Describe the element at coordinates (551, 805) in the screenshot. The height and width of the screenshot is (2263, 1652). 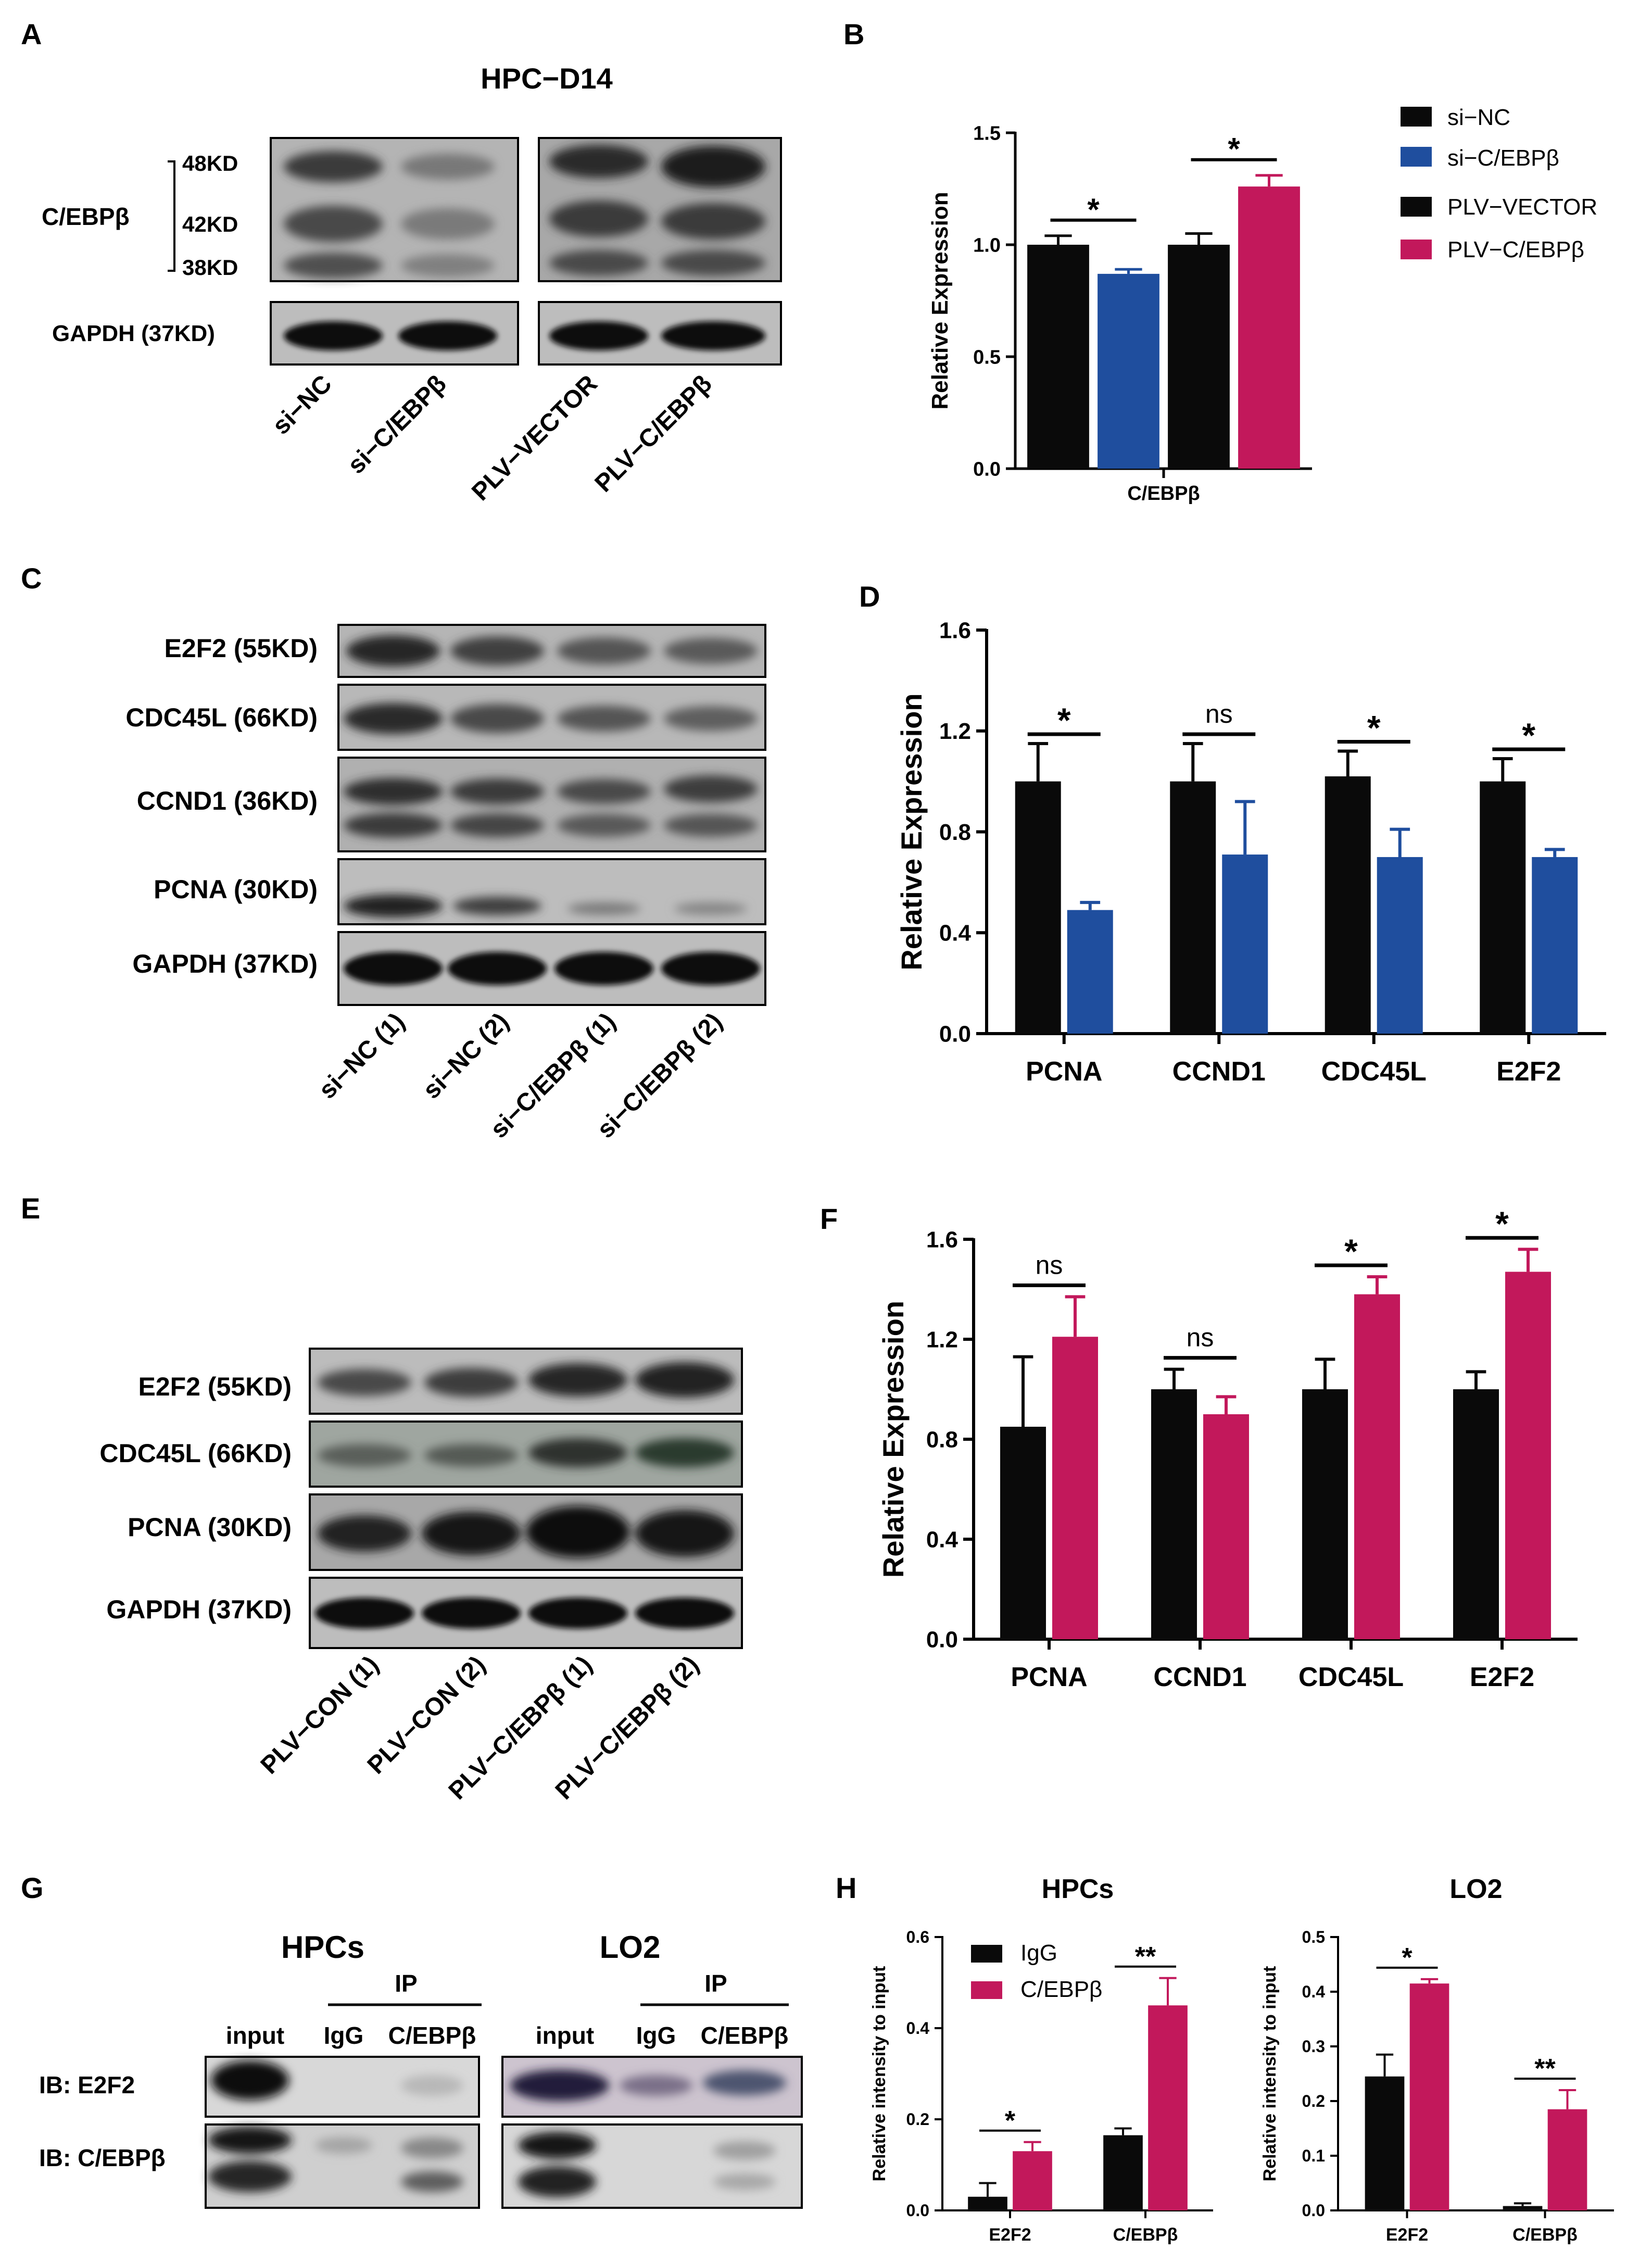
I see `blot-c-ccnd1` at that location.